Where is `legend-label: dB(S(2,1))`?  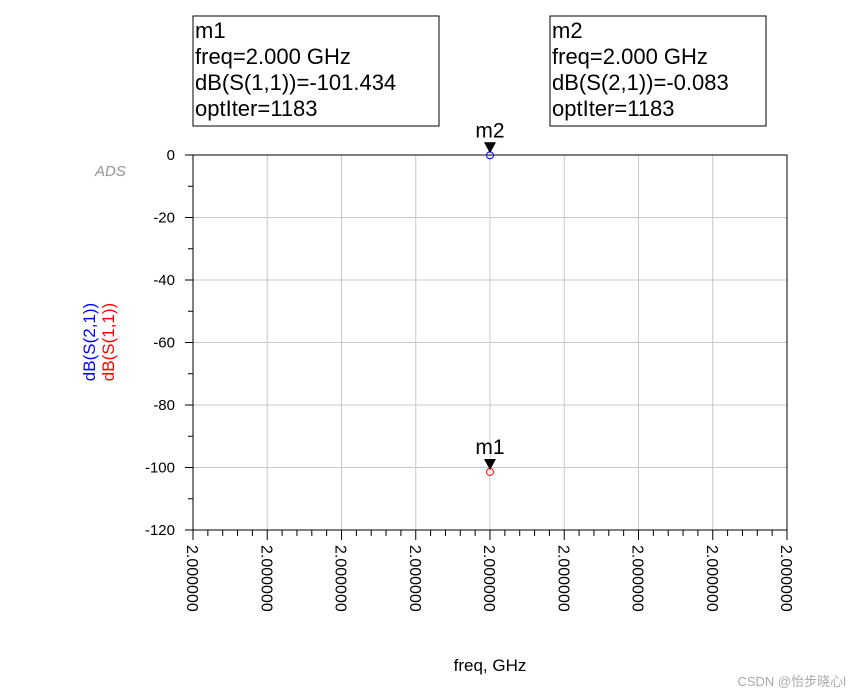
legend-label: dB(S(2,1)) is located at coordinates (89, 342).